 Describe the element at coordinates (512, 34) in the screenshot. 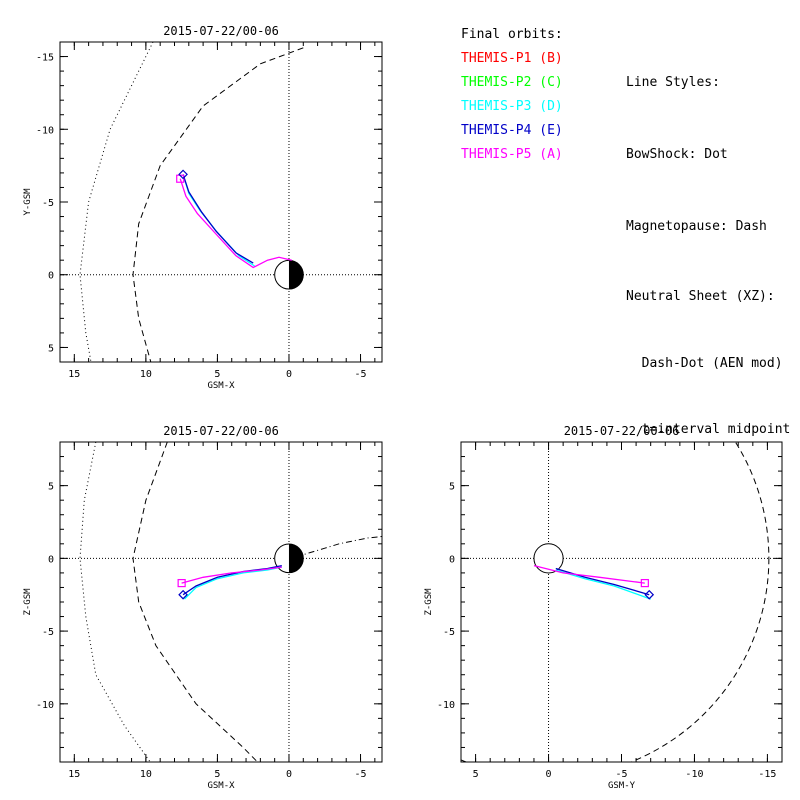

I see `legend-orbits-header: Final orbits:` at that location.